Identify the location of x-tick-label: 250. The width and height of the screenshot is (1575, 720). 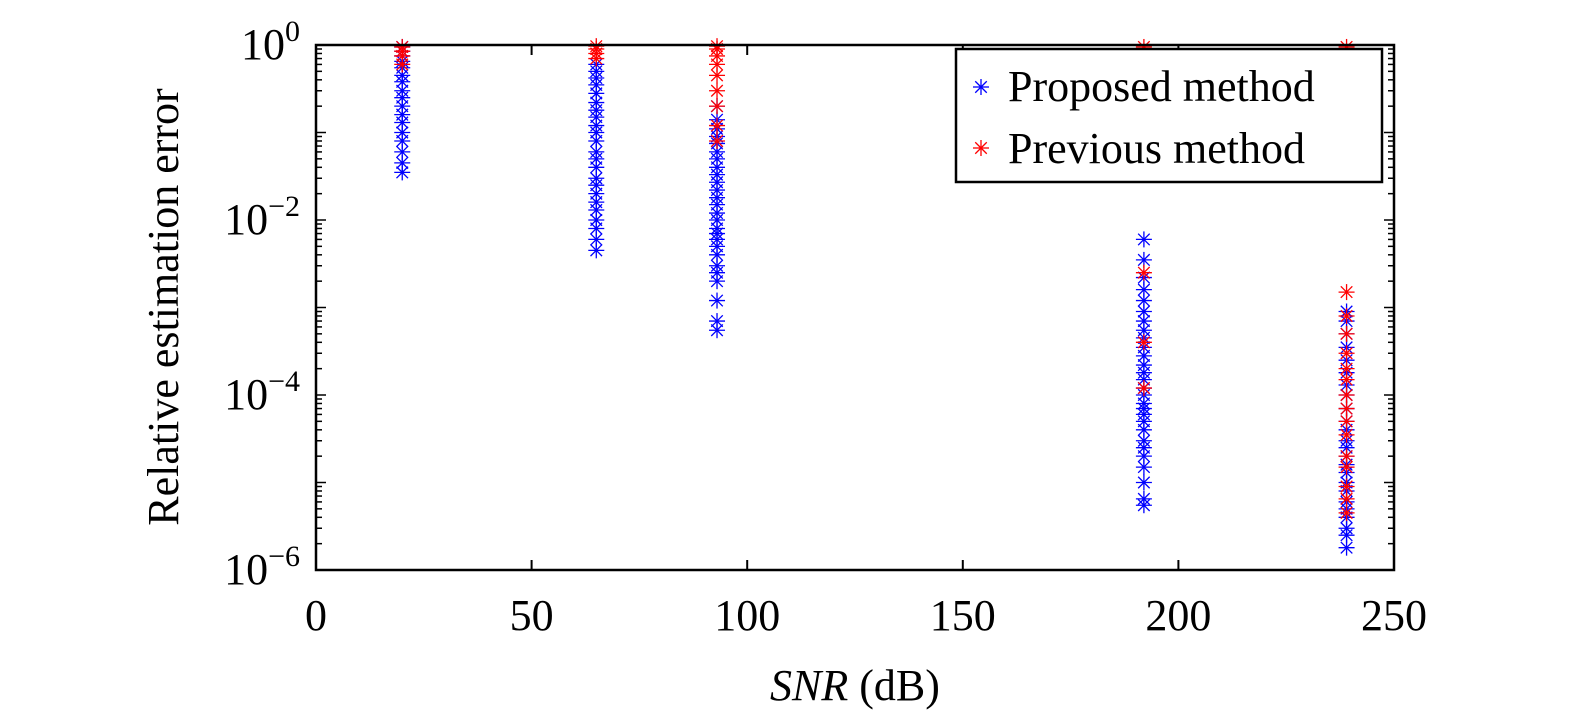
(1394, 615).